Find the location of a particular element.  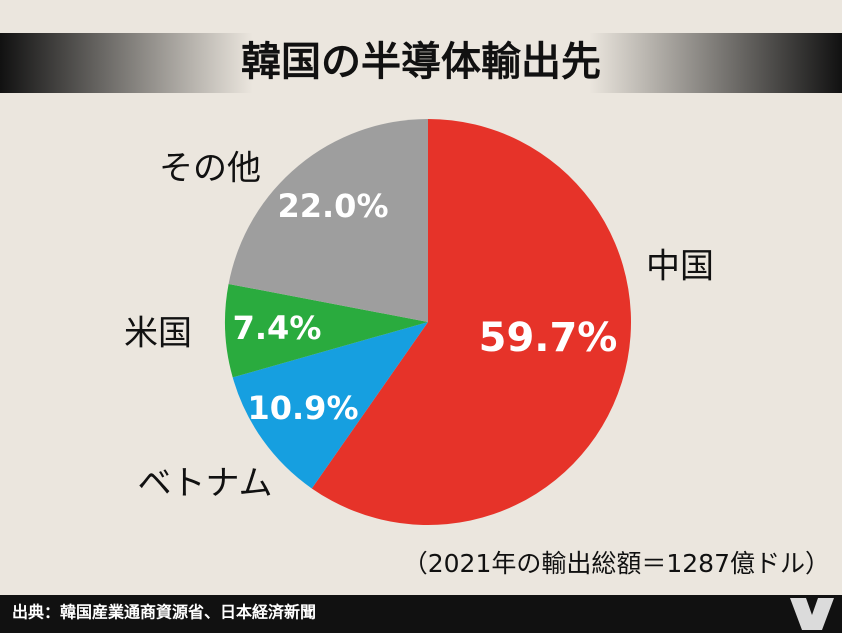

title-band is located at coordinates (421, 63).